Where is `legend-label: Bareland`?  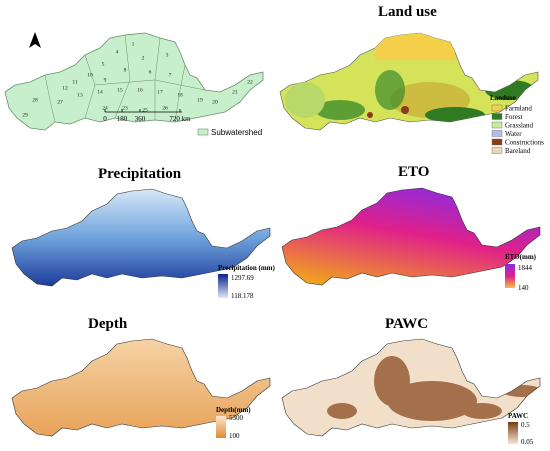 legend-label: Bareland is located at coordinates (518, 151).